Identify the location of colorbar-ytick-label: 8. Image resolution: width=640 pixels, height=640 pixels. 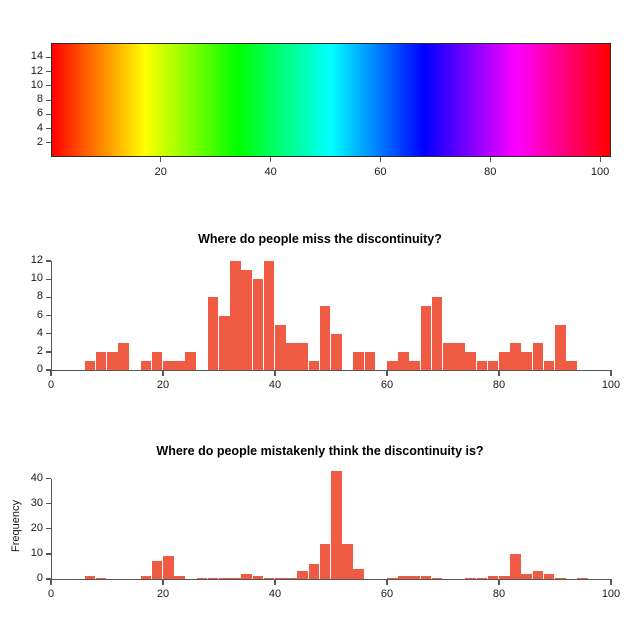
(39, 99).